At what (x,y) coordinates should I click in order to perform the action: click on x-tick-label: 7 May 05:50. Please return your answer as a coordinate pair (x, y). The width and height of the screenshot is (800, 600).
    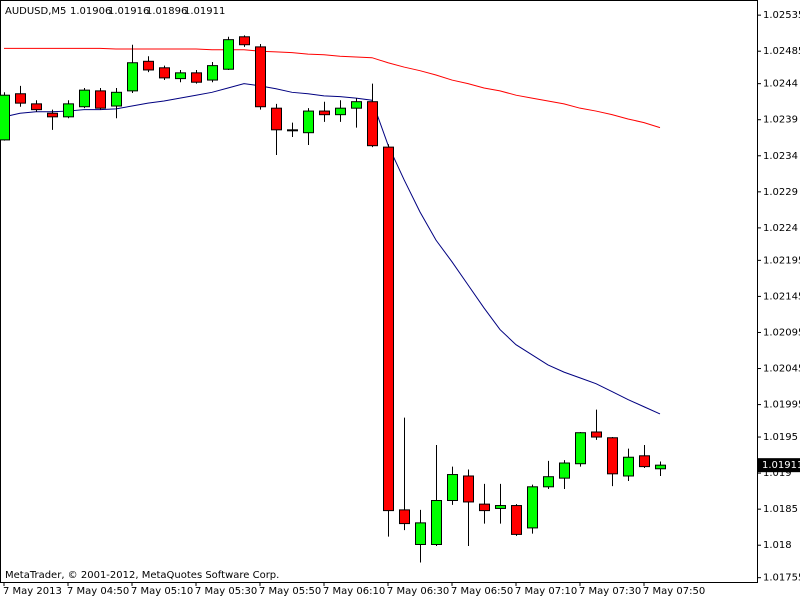
    Looking at the image, I should click on (290, 591).